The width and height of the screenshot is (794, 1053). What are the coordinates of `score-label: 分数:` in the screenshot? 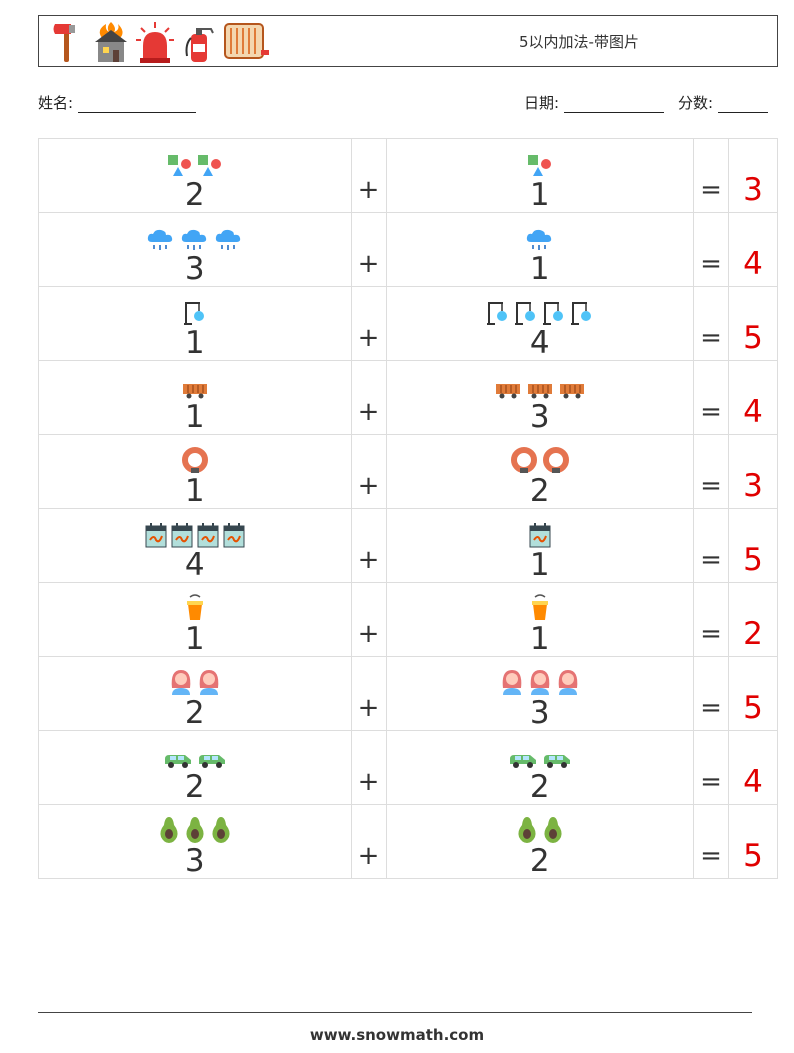 It's located at (696, 103).